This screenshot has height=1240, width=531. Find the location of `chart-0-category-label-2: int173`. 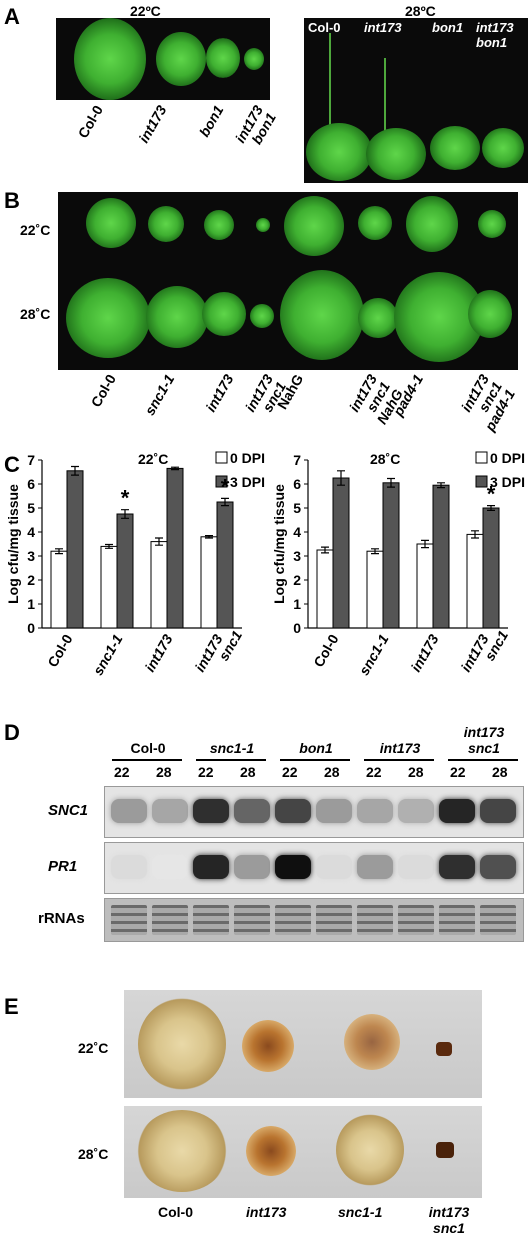

chart-0-category-label-2: int173 is located at coordinates (159, 652).